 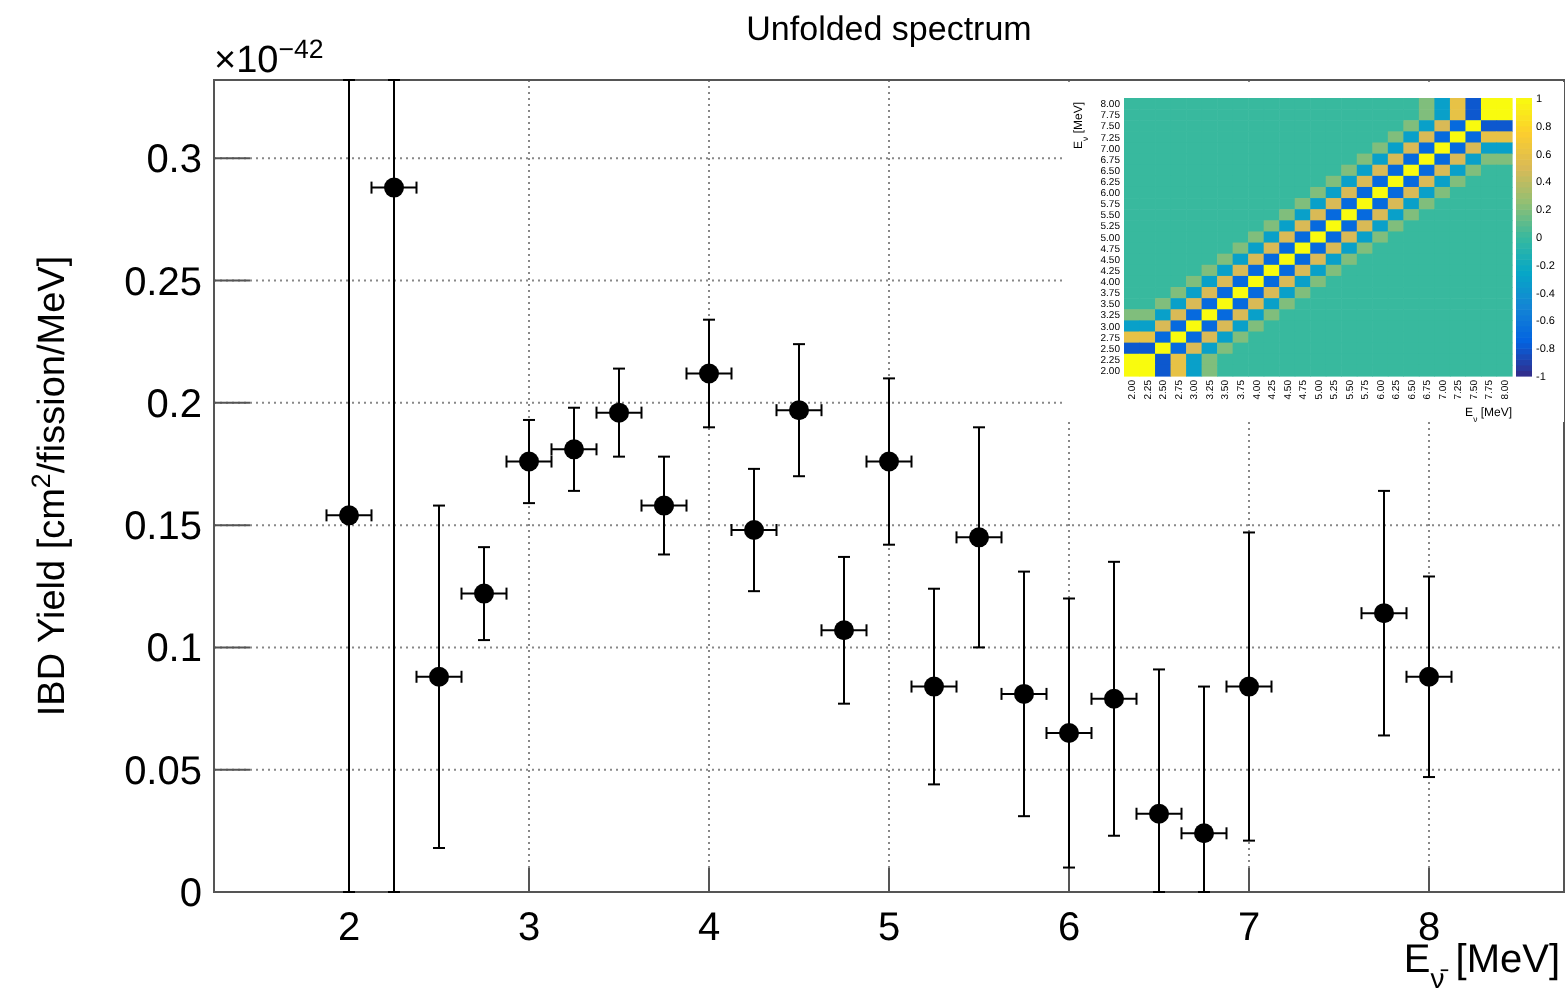 I want to click on y-tick-label: 0.05, so click(x=163, y=771).